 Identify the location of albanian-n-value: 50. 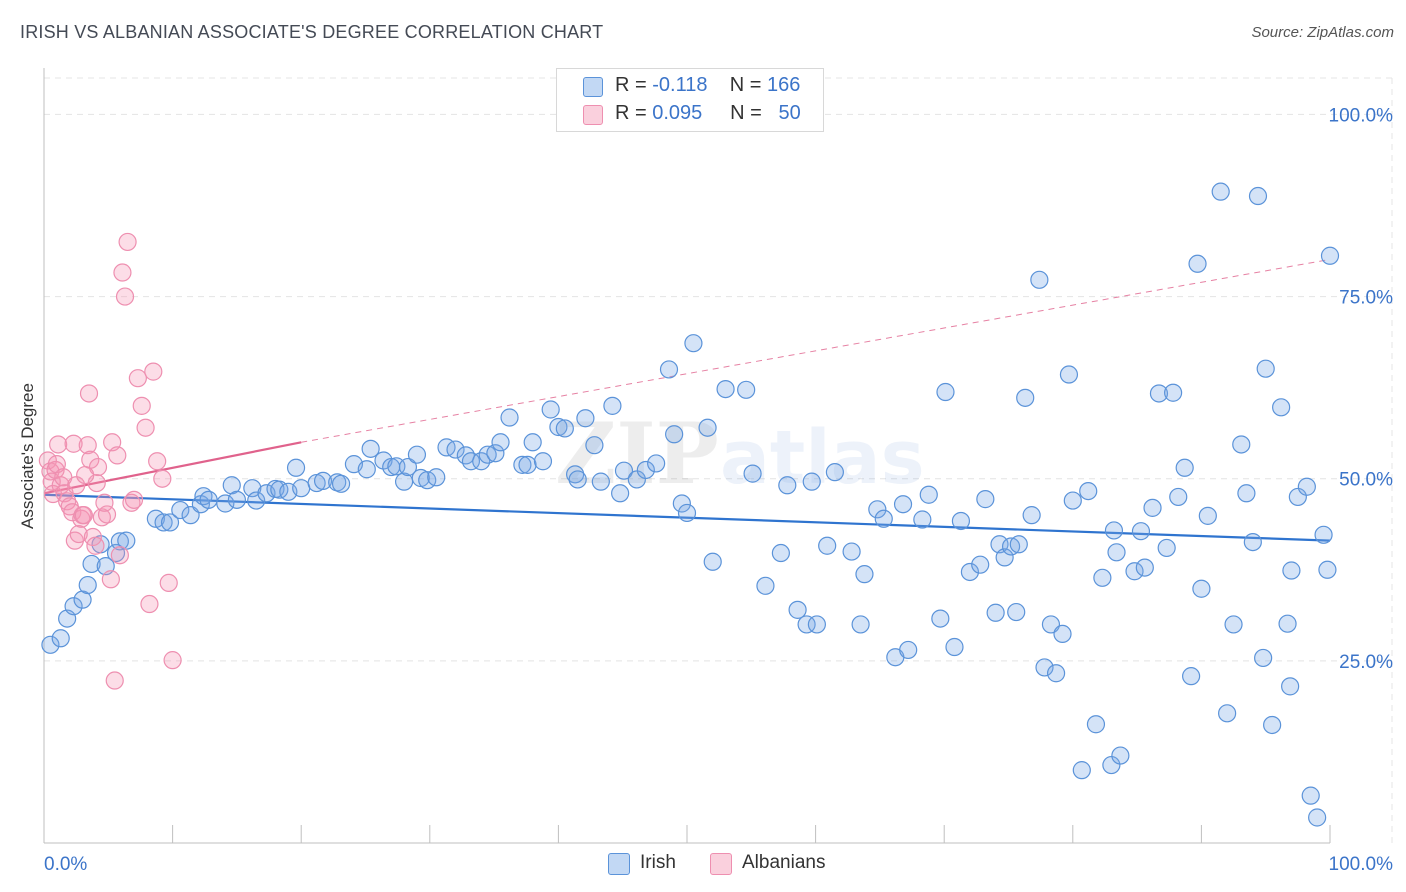
(789, 113).